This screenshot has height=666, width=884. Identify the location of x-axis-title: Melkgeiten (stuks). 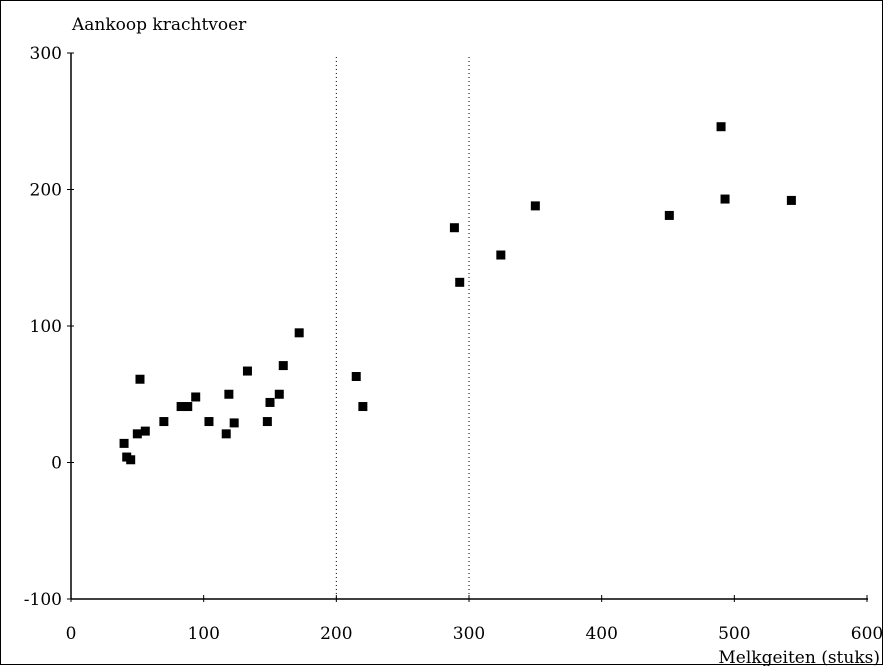
(799, 657).